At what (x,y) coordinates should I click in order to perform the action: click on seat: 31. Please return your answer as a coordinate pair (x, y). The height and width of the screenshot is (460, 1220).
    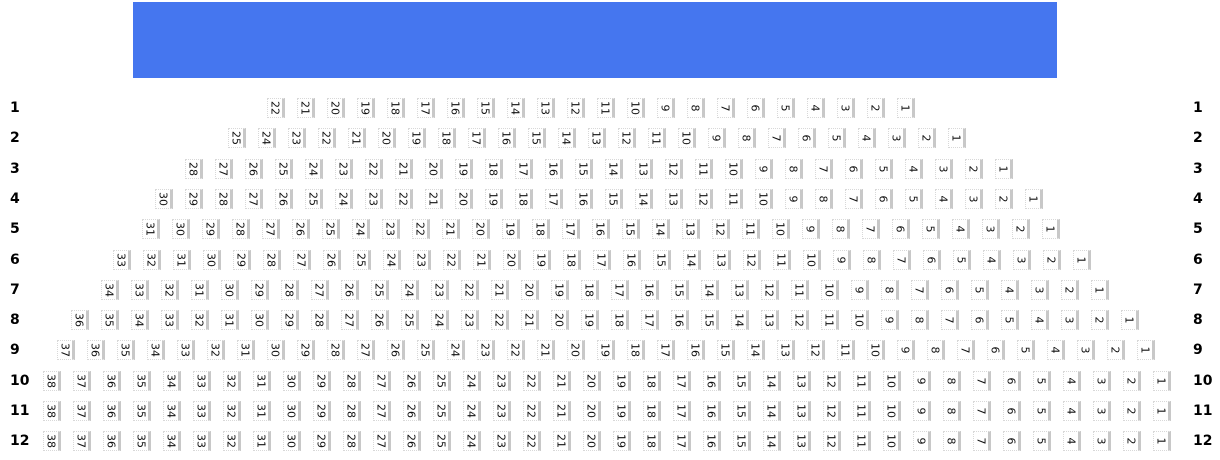
    Looking at the image, I should click on (182, 259).